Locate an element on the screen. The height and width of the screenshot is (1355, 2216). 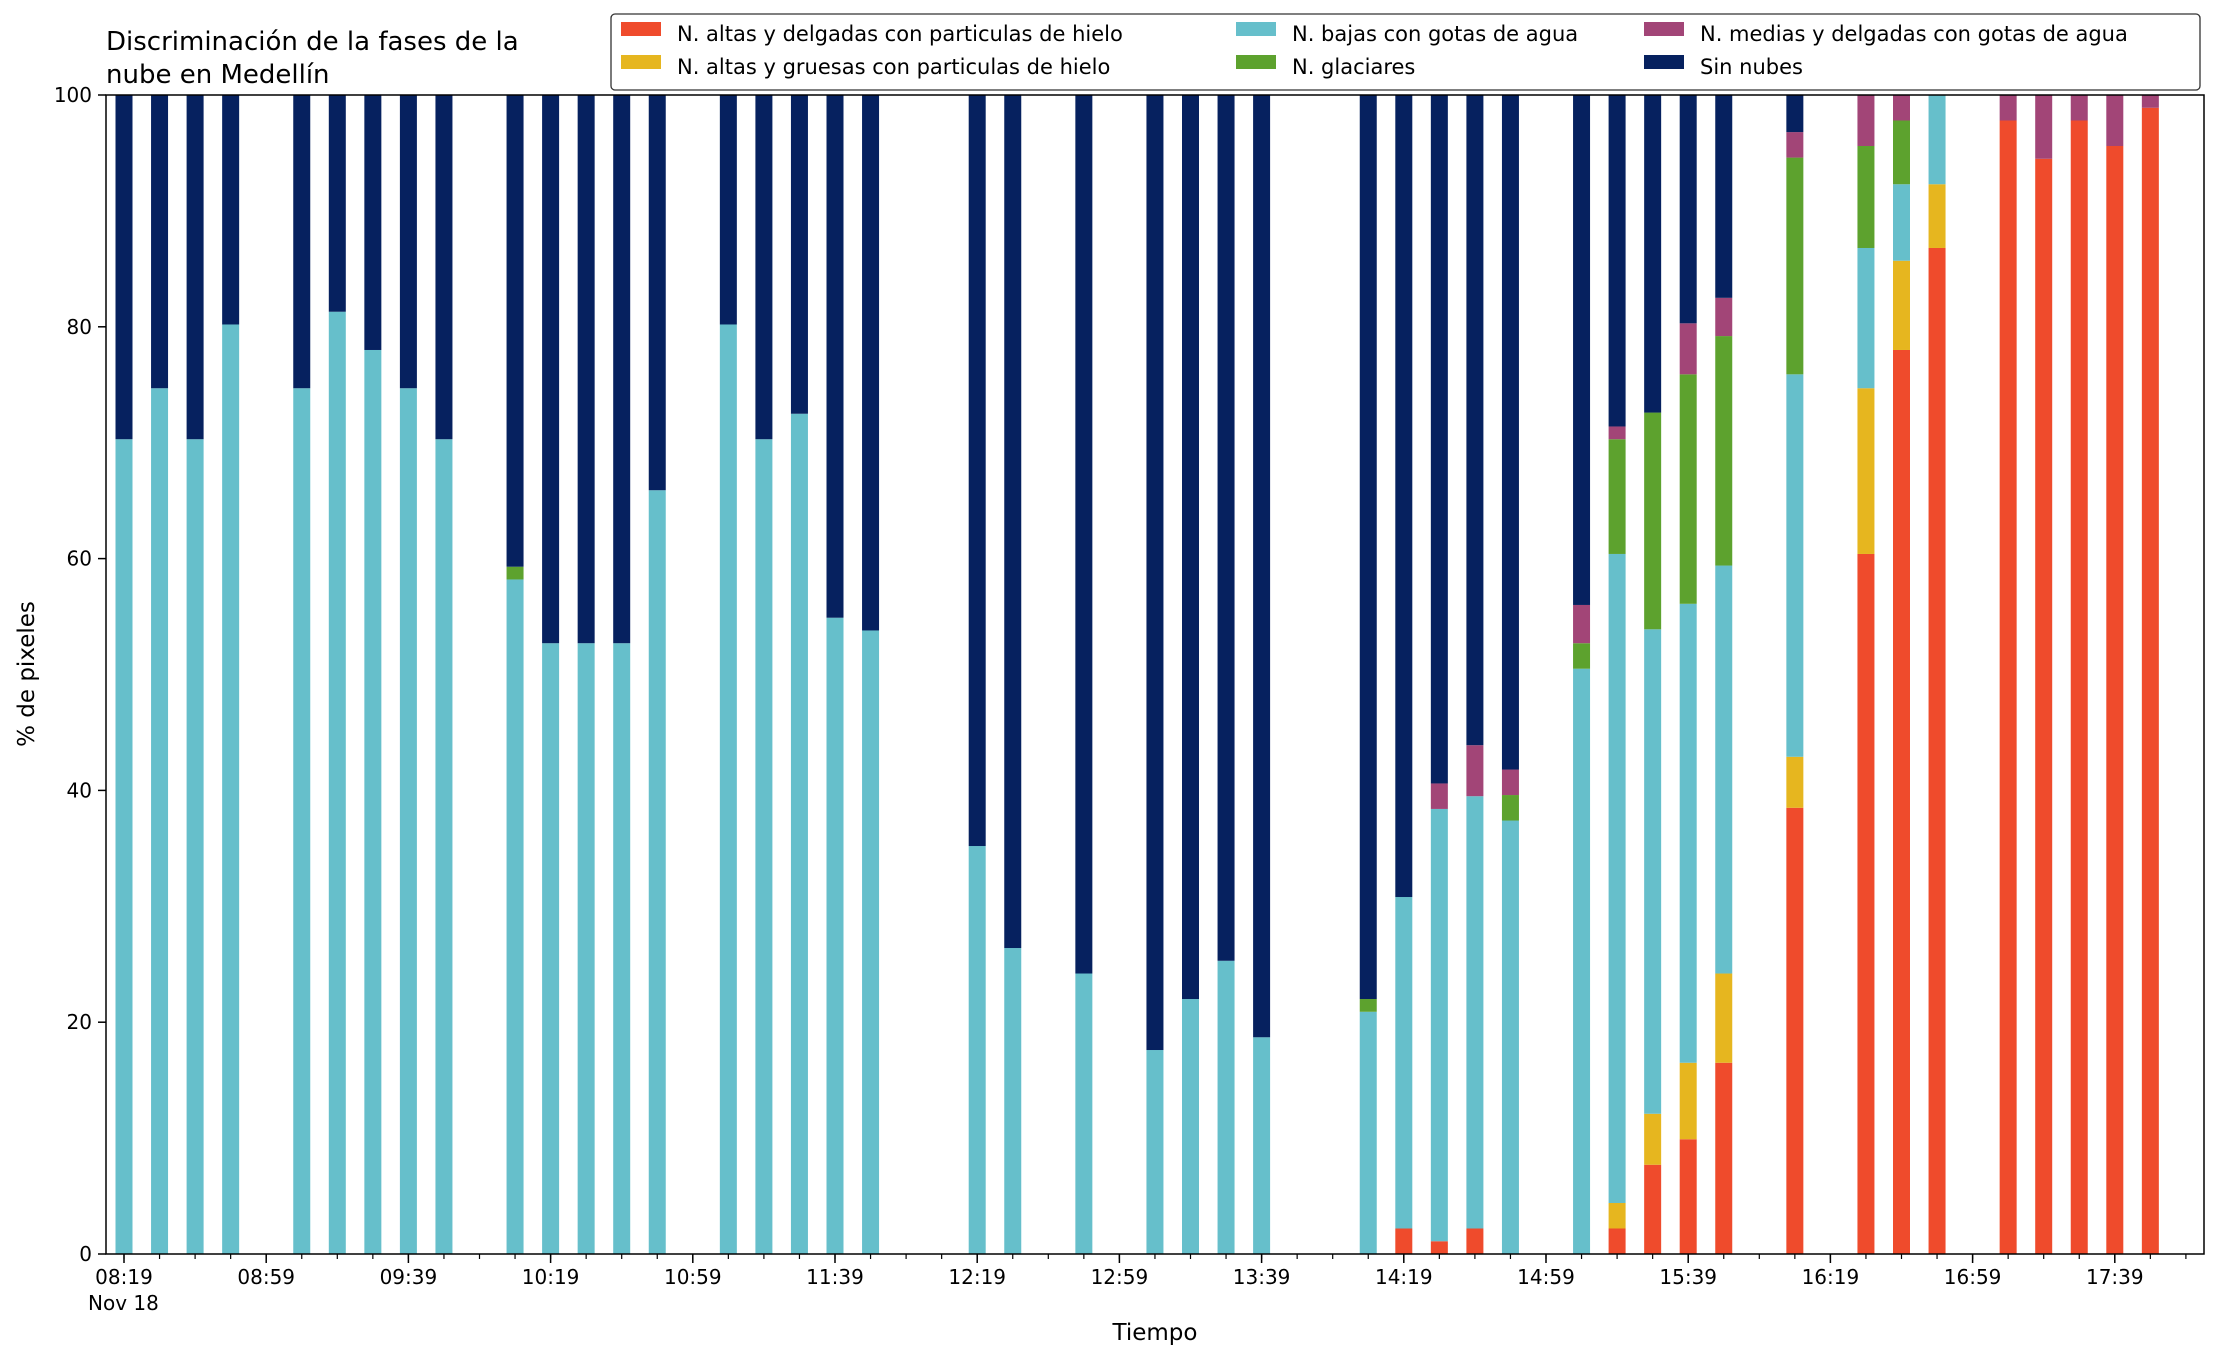
y-tick-label: 100 is located at coordinates (73, 95).